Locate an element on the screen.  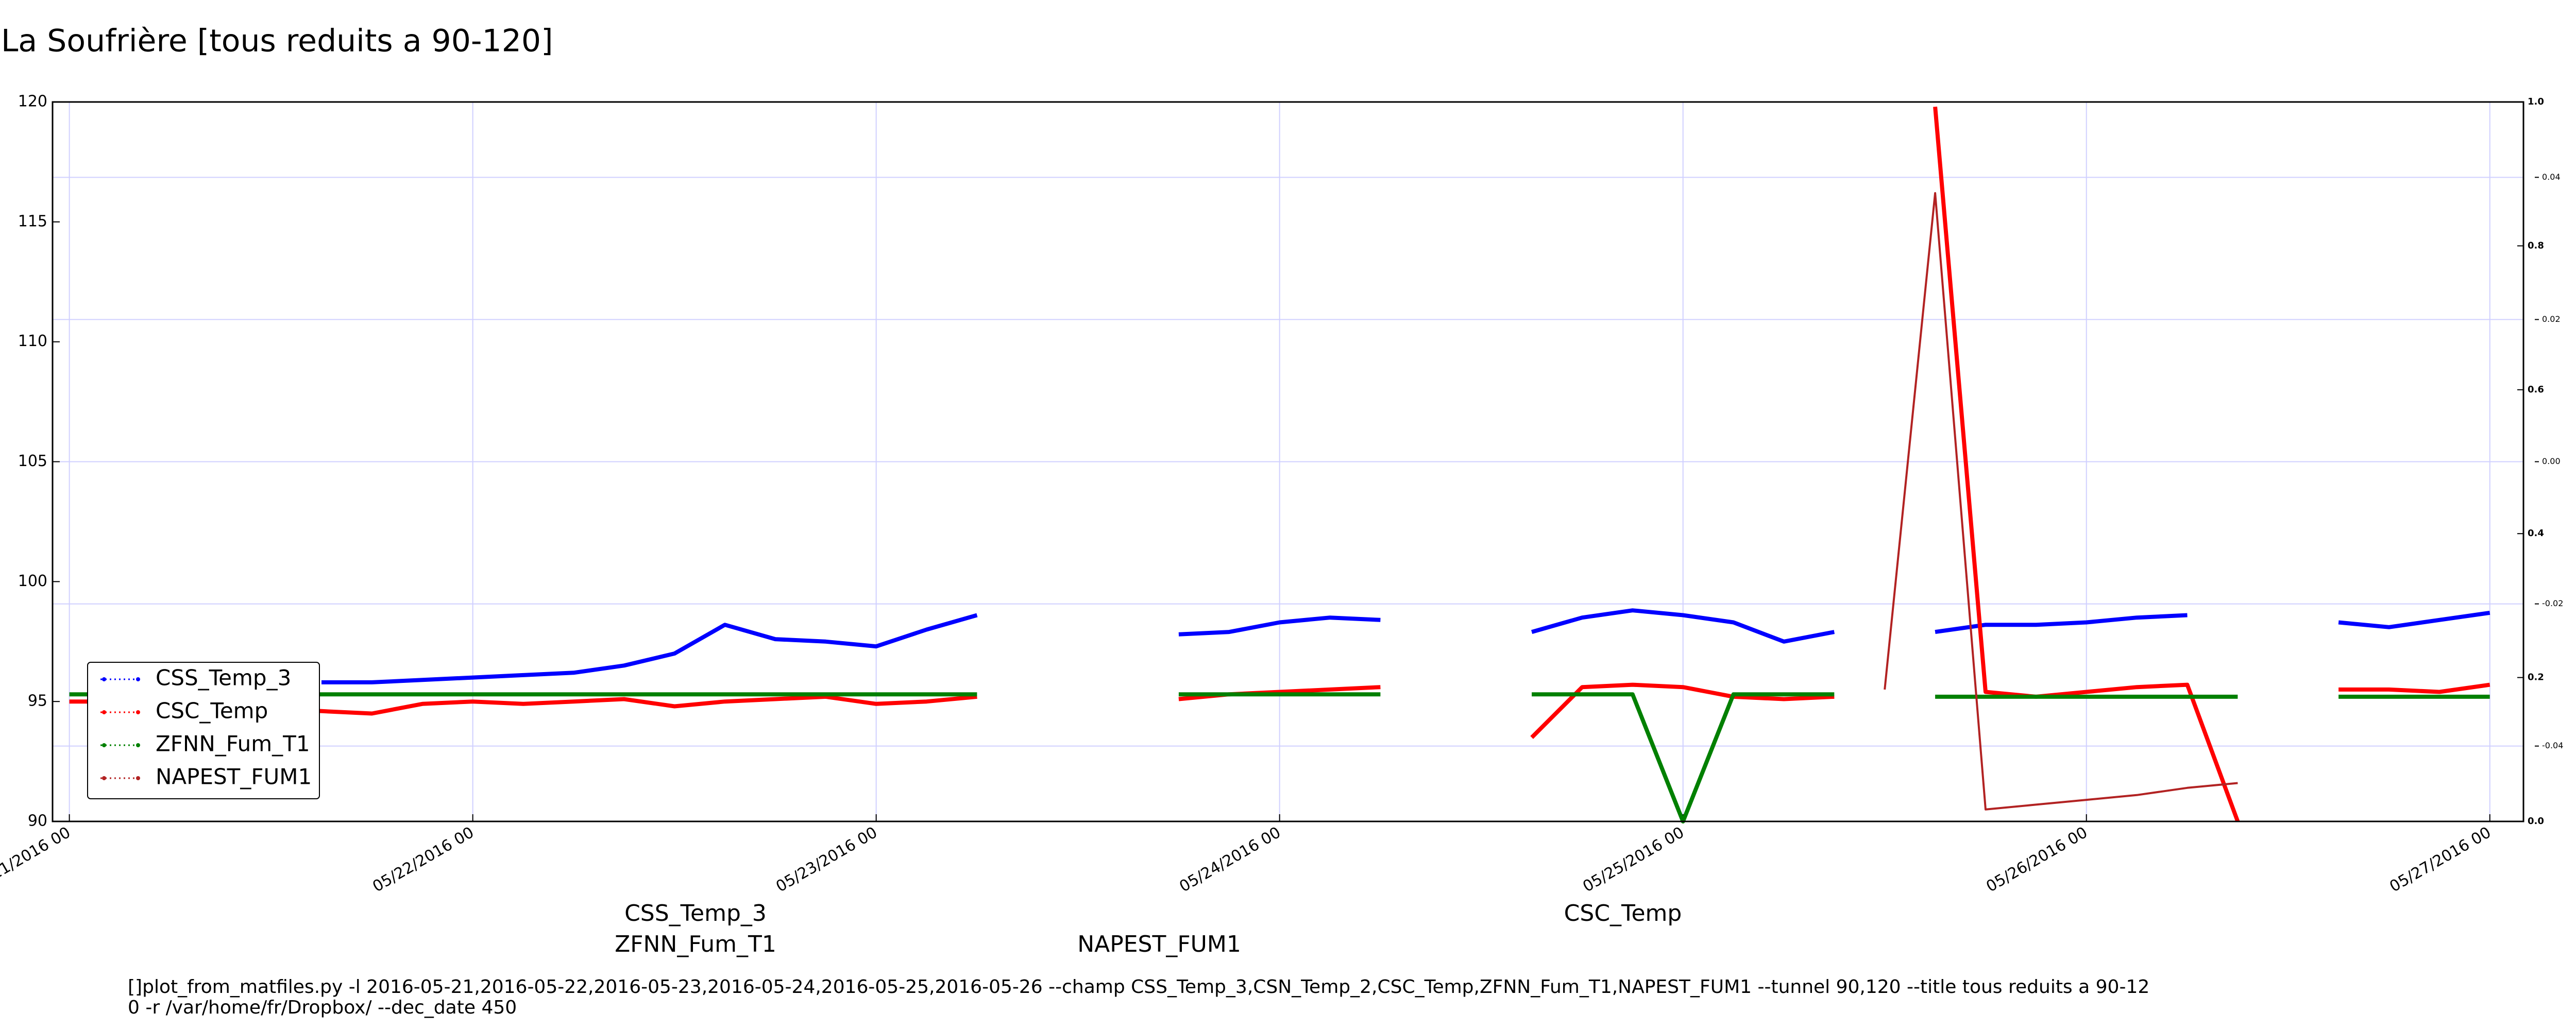
legend-box is located at coordinates (203, 730).